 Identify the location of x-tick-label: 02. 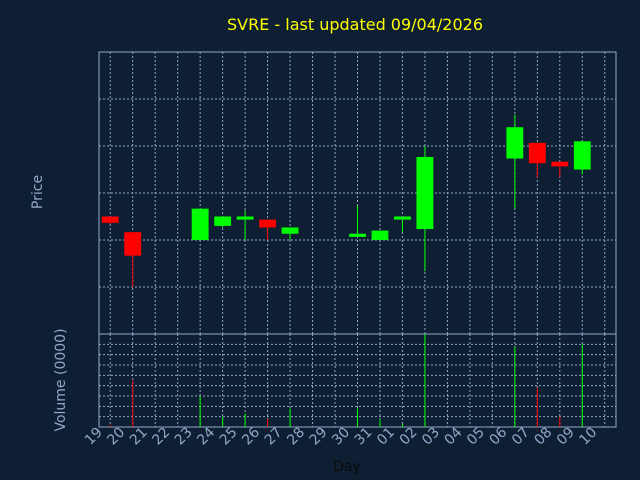
(409, 437).